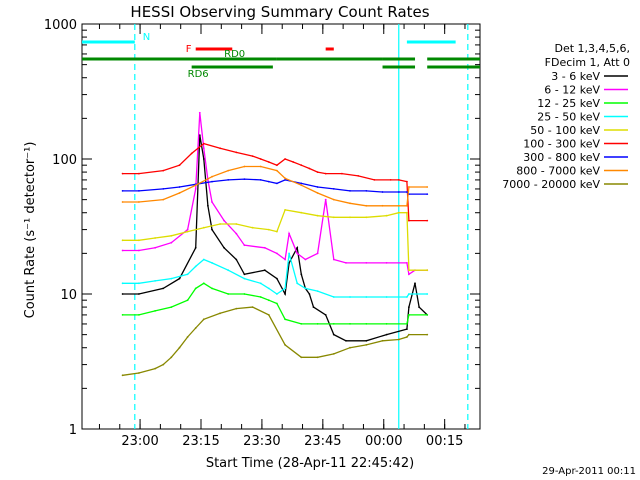 This screenshot has width=640, height=480. What do you see at coordinates (572, 90) in the screenshot?
I see `legend-label: 6 - 12 keV` at bounding box center [572, 90].